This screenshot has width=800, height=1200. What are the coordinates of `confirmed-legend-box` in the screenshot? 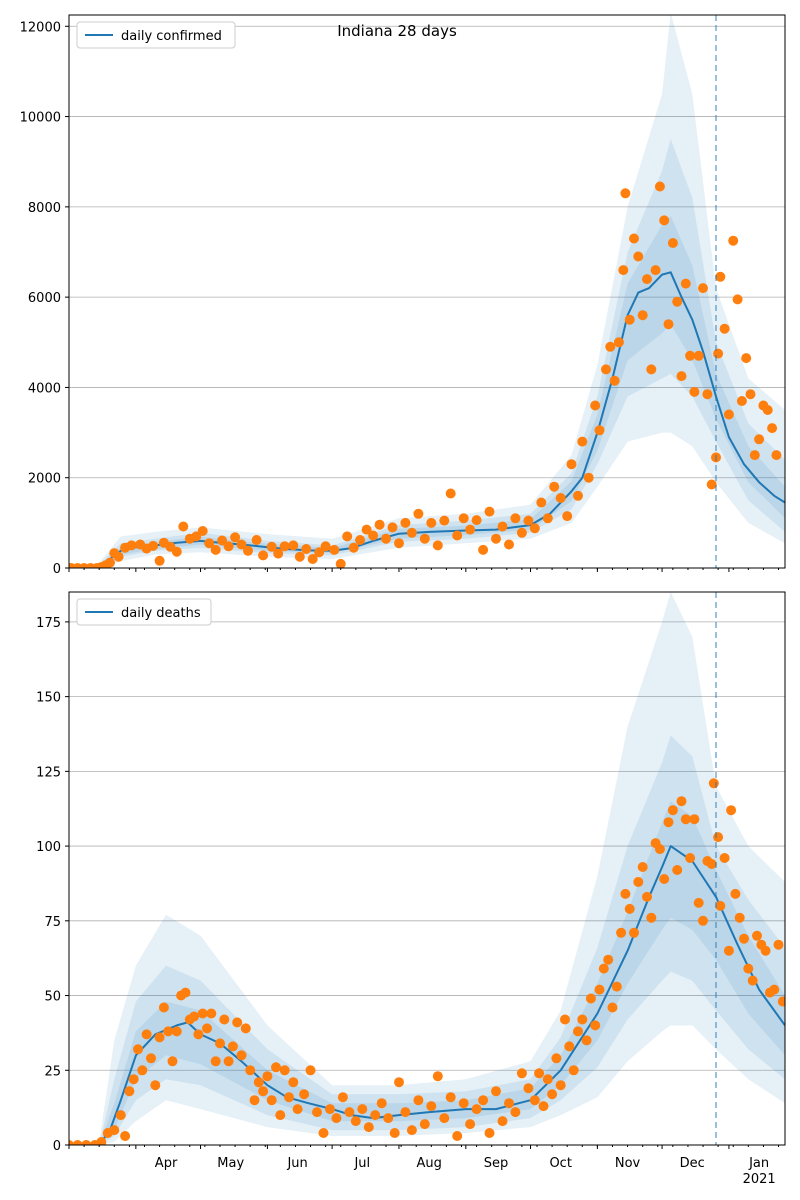 It's located at (156, 35).